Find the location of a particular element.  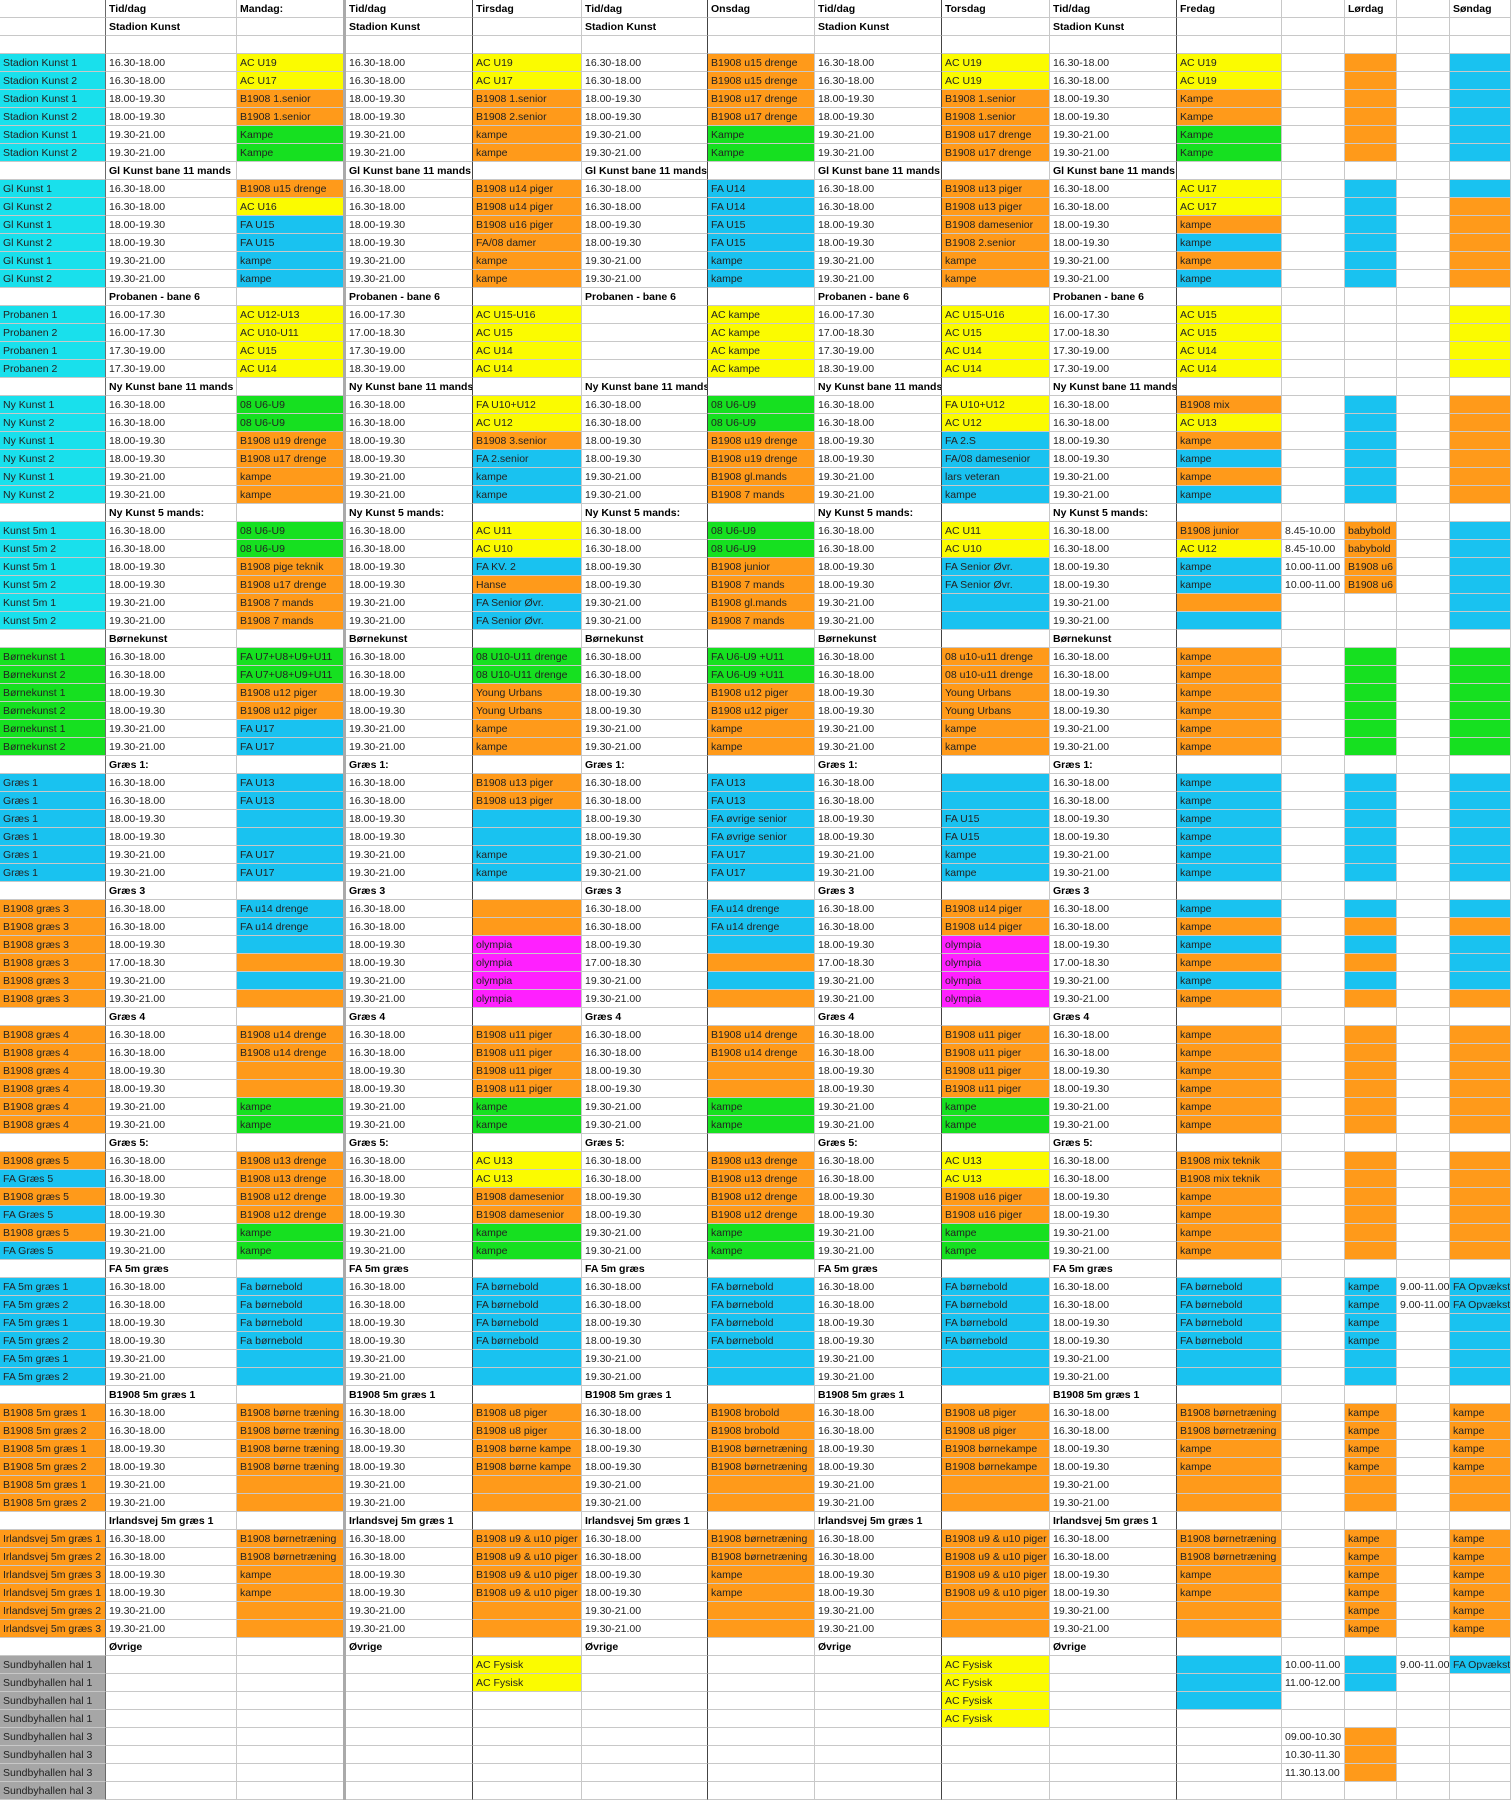

table-cell: B1908 græs 4 is located at coordinates (53, 1089).